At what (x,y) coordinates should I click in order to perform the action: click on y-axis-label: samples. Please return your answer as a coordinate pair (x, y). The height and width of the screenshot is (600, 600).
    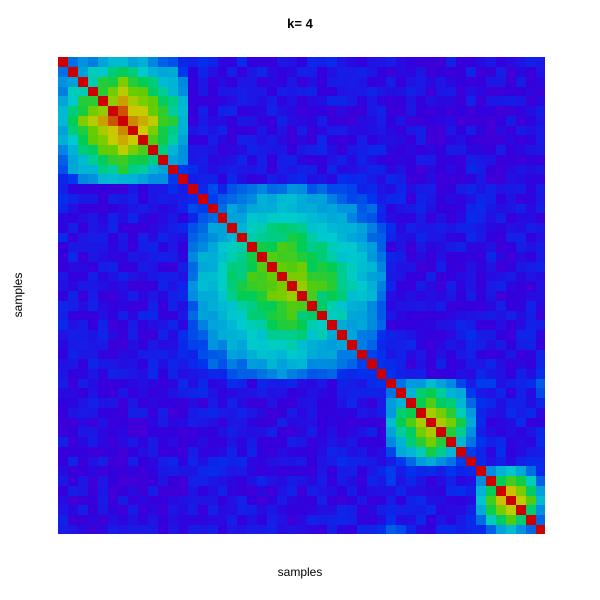
    Looking at the image, I should click on (18, 295).